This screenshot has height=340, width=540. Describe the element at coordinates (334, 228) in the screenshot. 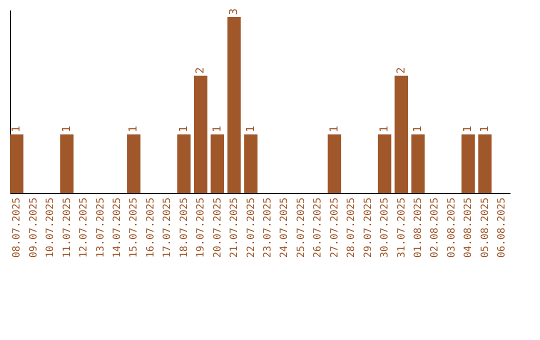

I see `x-tick-label: 27.07.2025` at that location.